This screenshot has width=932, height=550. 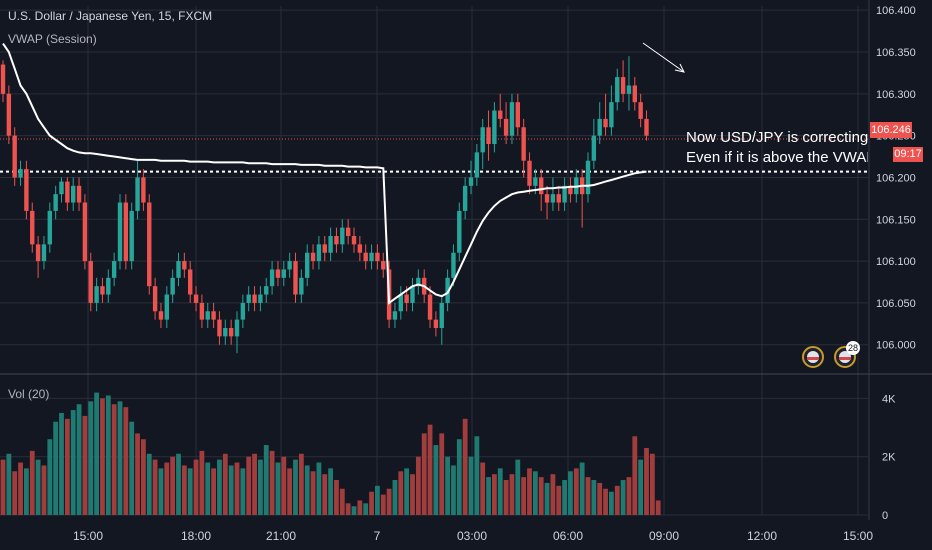 I want to click on vwap-legend: VWAP (Session), so click(x=52, y=39).